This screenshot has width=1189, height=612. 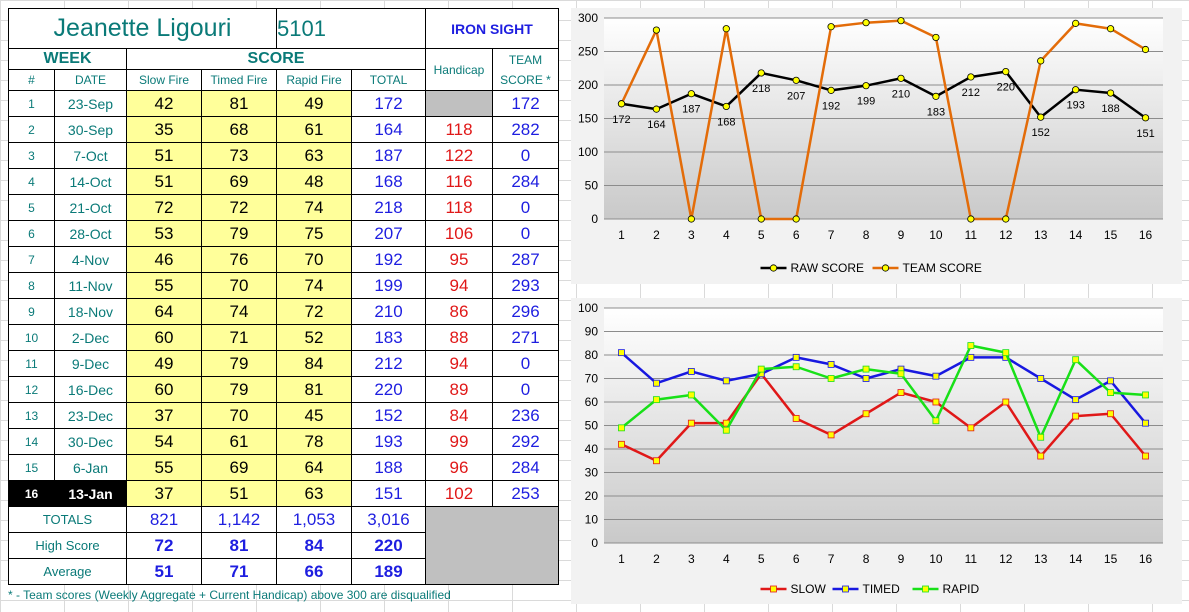 What do you see at coordinates (525, 103) in the screenshot?
I see `team-score-value: 172` at bounding box center [525, 103].